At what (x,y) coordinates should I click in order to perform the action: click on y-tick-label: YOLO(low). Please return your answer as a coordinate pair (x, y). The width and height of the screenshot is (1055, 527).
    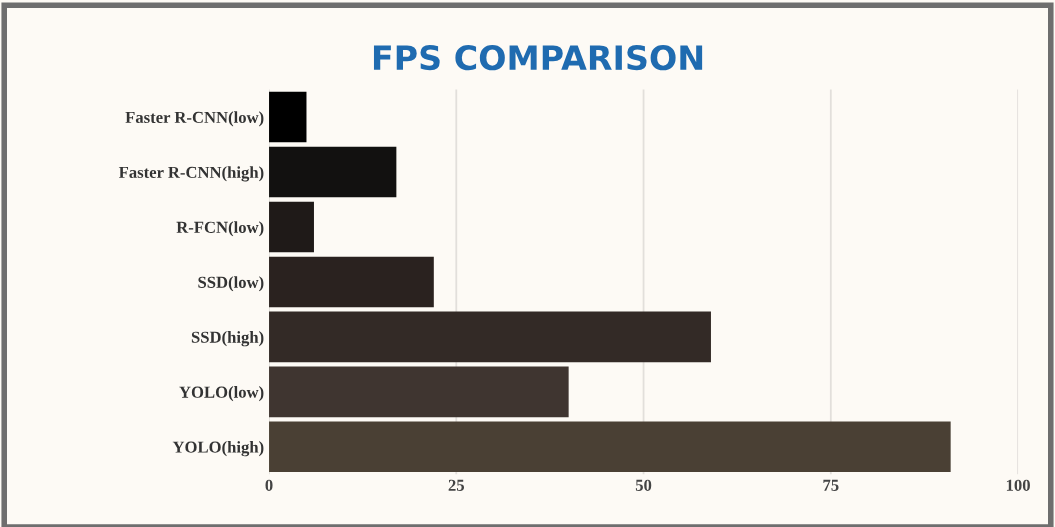
    Looking at the image, I should click on (221, 394).